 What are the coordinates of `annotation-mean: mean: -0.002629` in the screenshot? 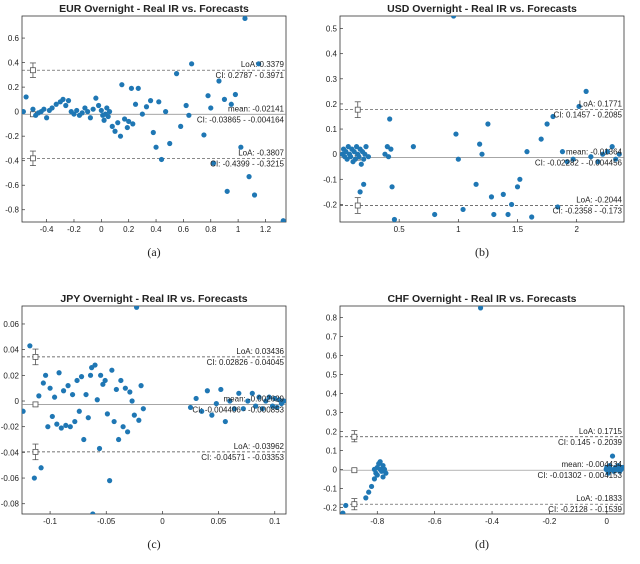 It's located at (254, 398).